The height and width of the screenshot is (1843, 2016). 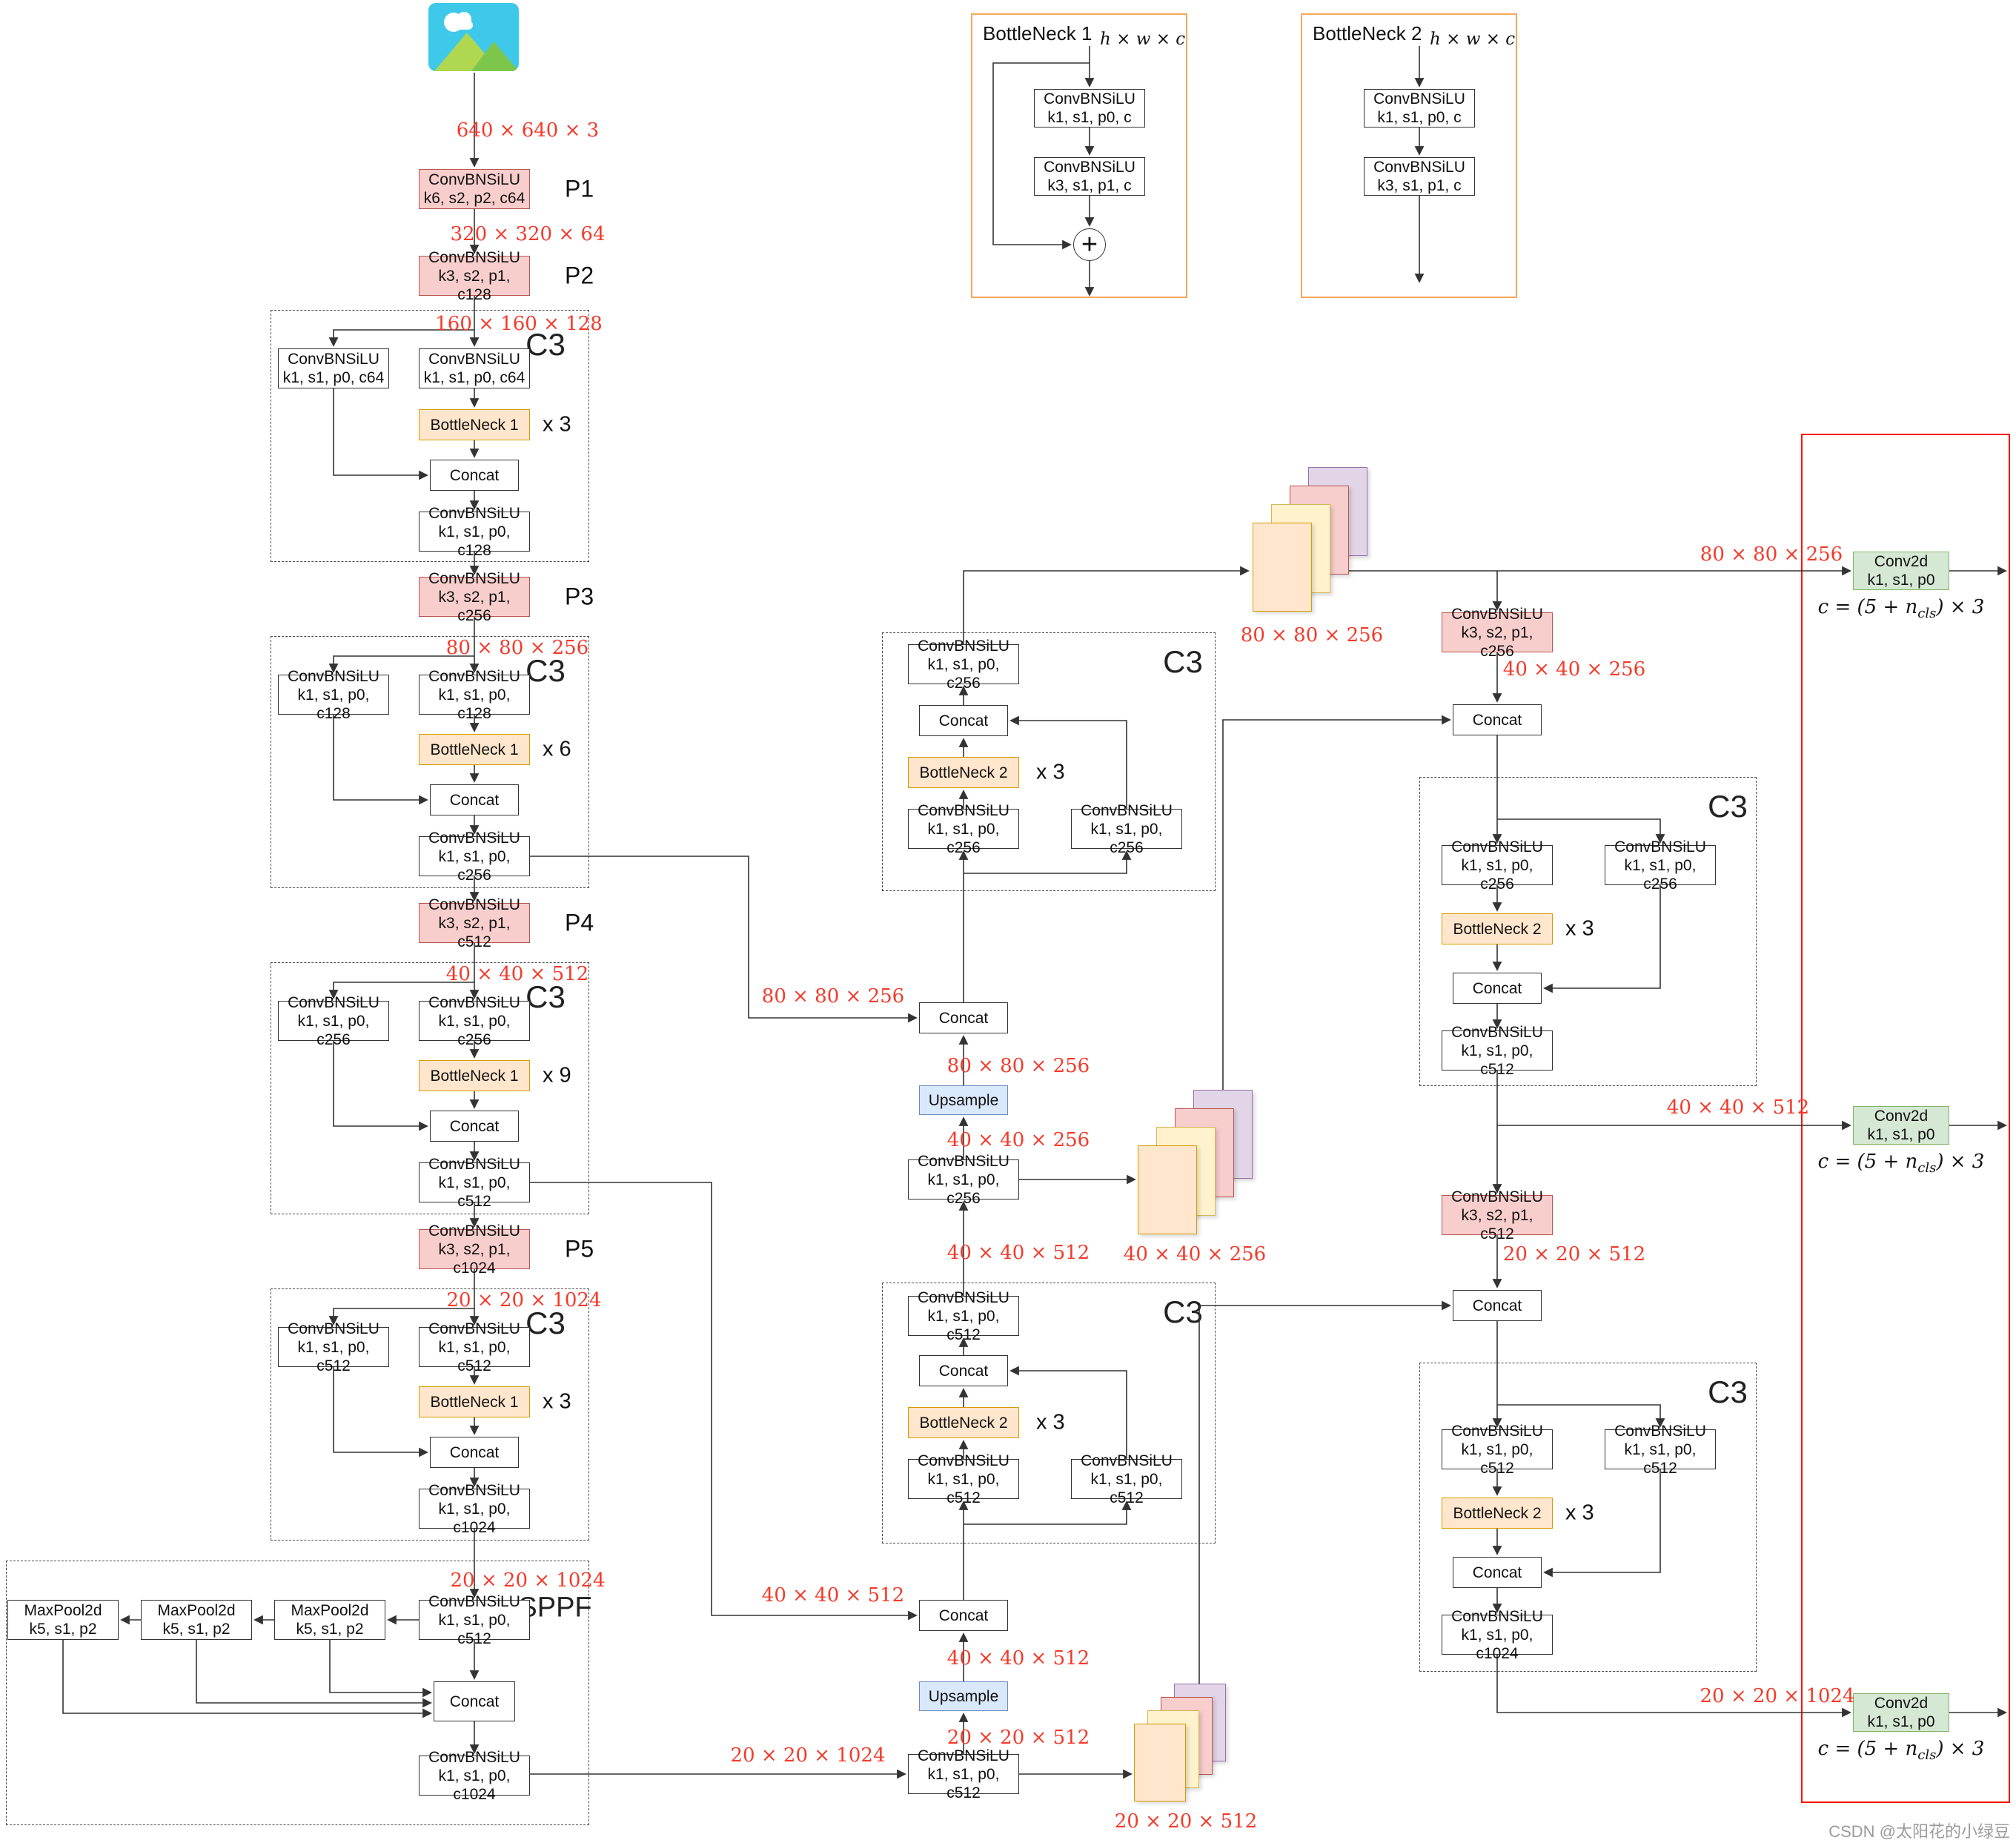 I want to click on head-c3-1-conv-out-label: ConvBNSiLU, so click(x=1497, y=1032).